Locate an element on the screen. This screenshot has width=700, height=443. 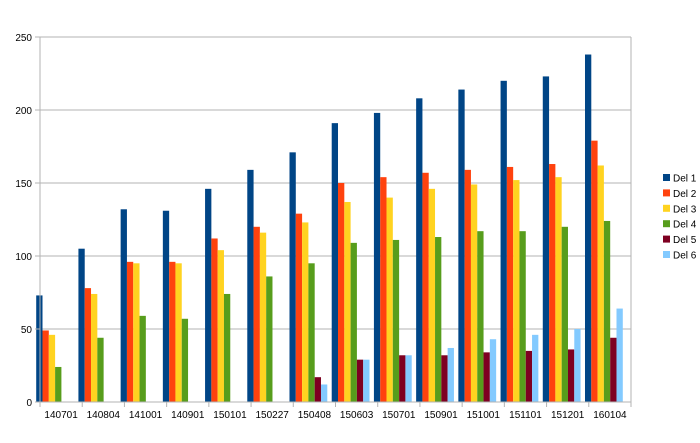
x-tick-label: 150227 is located at coordinates (272, 415).